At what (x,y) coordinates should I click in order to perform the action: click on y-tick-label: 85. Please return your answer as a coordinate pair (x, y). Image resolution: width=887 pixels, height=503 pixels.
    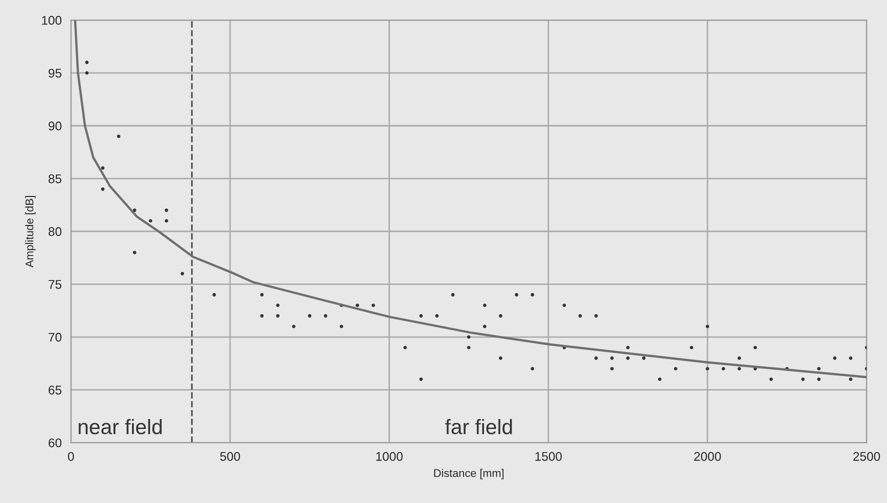
    Looking at the image, I should click on (55, 179).